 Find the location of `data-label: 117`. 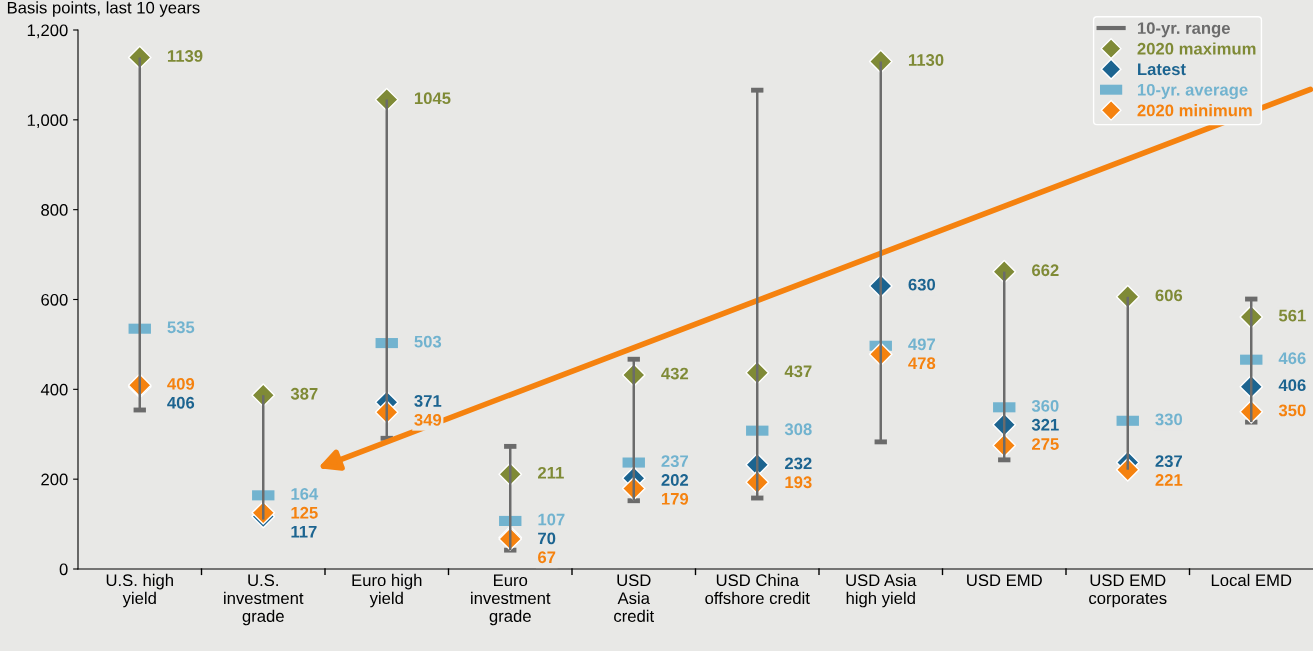

data-label: 117 is located at coordinates (304, 531).